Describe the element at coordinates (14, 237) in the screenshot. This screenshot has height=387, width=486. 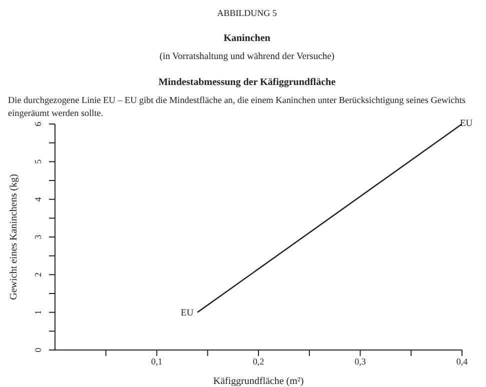
I see `y-axis-title: Gewicht eines Kaninchens (kg)` at that location.